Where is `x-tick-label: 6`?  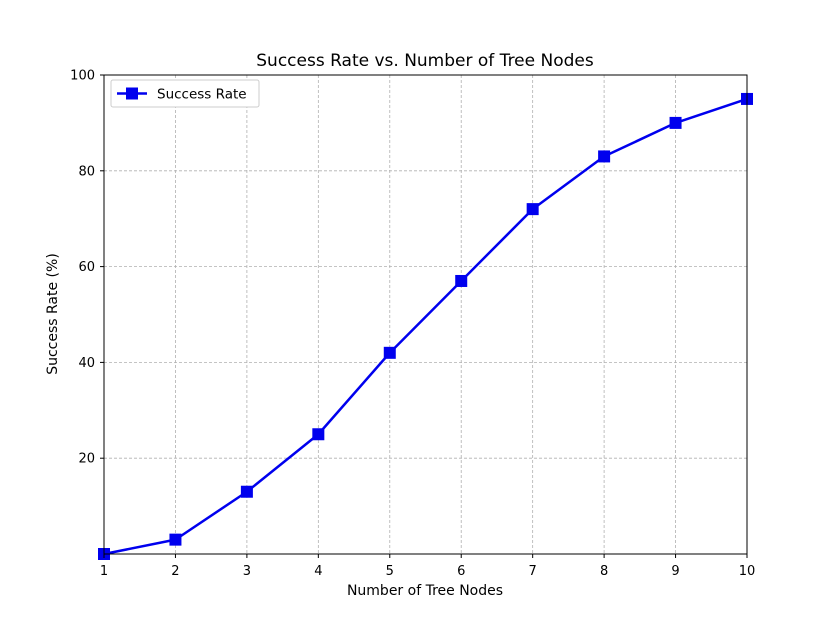
x-tick-label: 6 is located at coordinates (461, 571).